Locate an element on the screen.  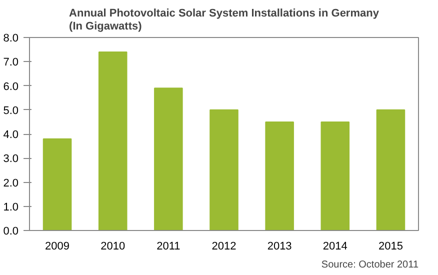
y-tick-label: 1.0 is located at coordinates (11, 207).